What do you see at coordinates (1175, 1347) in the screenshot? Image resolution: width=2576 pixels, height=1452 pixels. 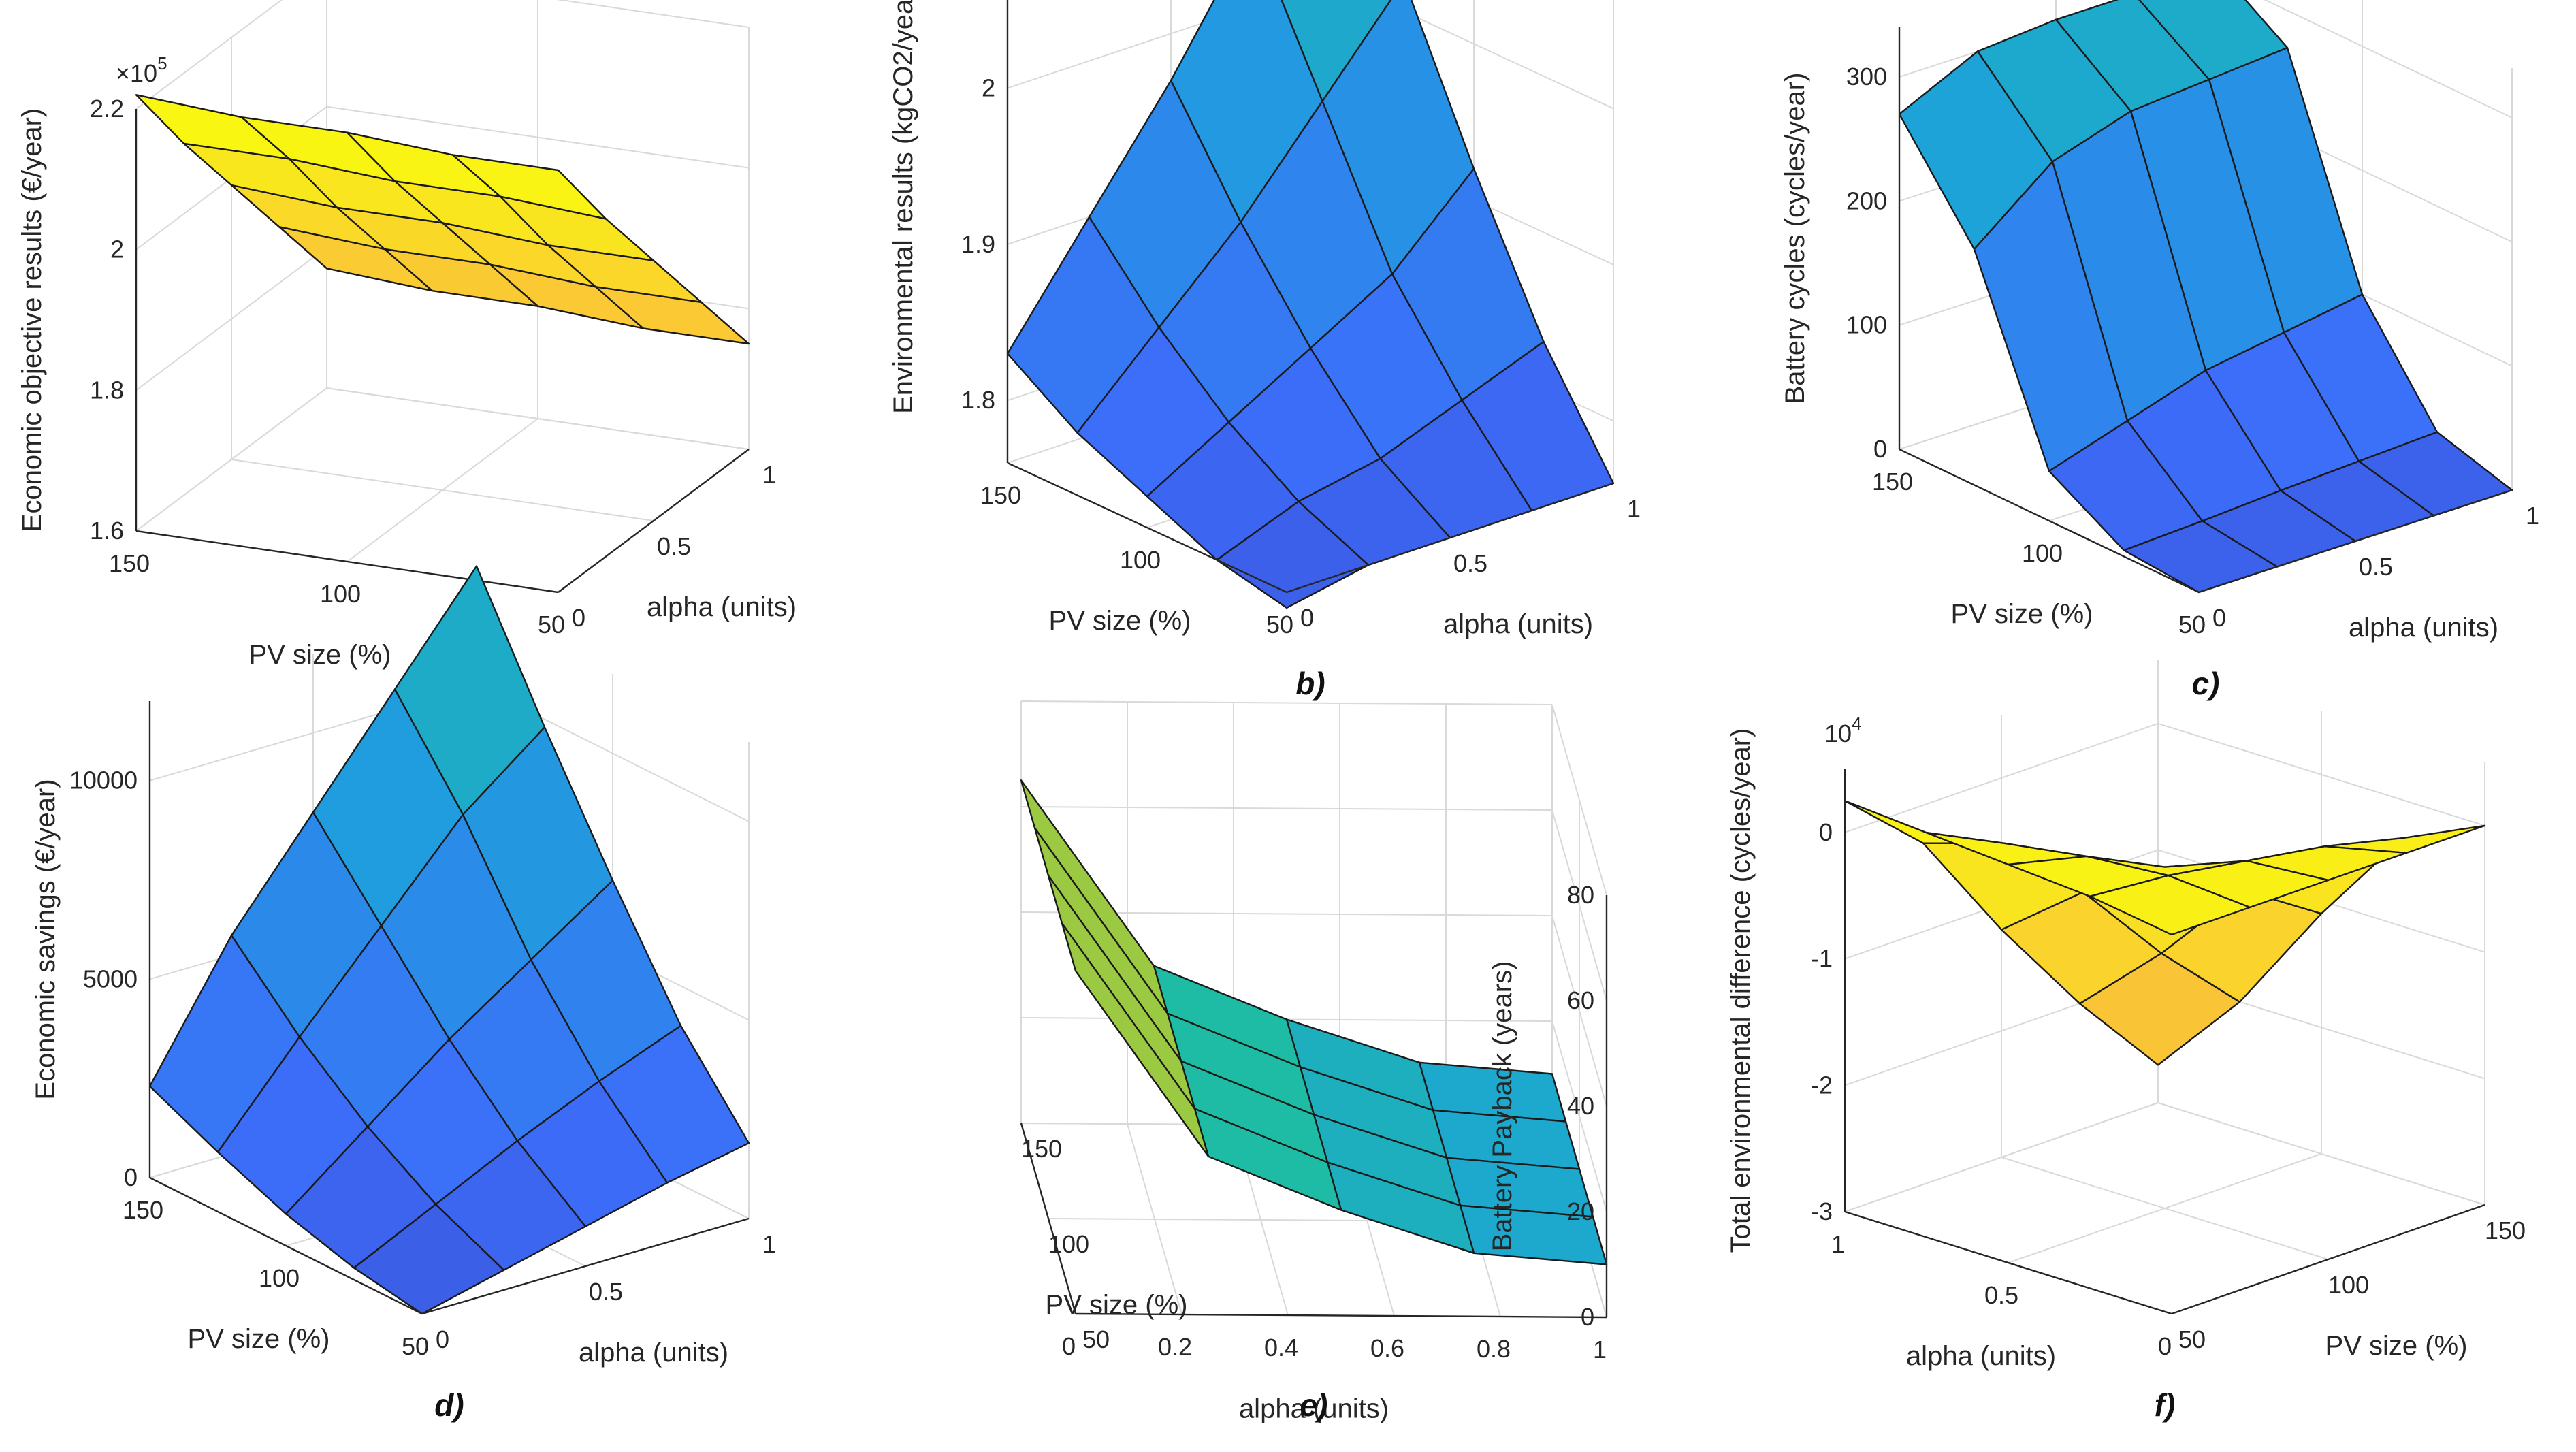 I see `x-tick-label: 0.2` at bounding box center [1175, 1347].